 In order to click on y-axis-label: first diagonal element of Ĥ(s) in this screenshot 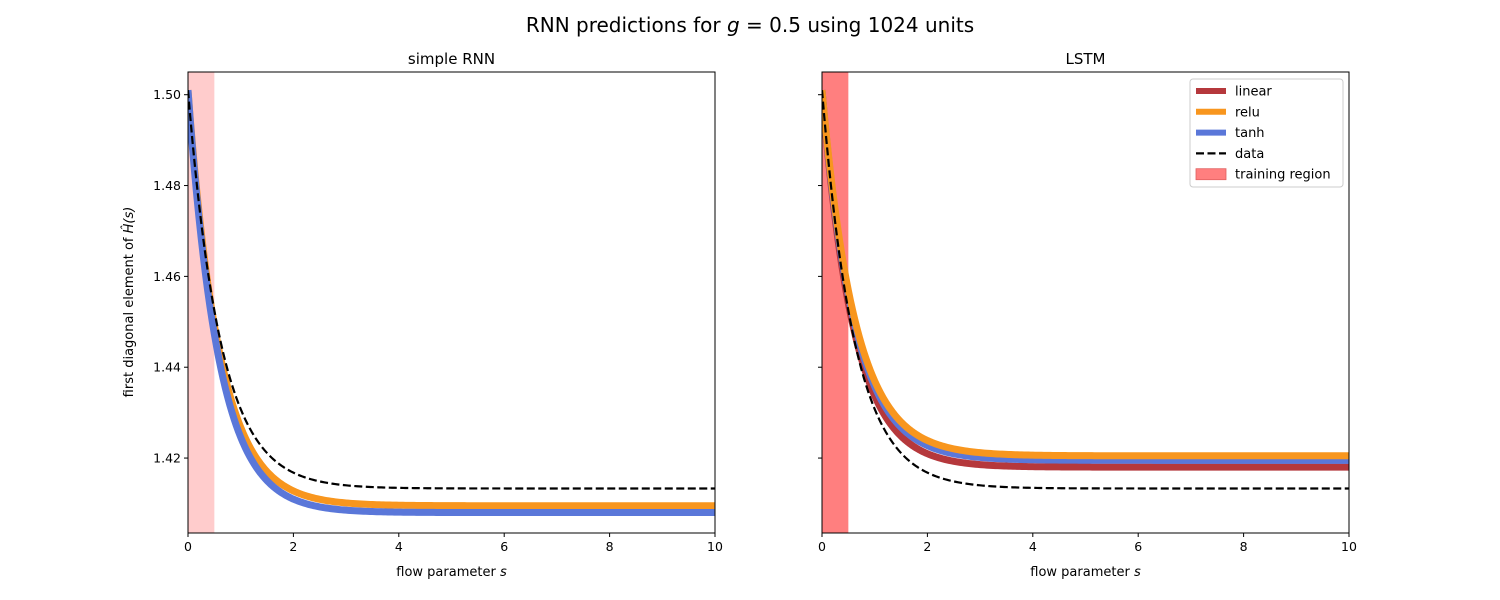, I will do `click(129, 302)`.